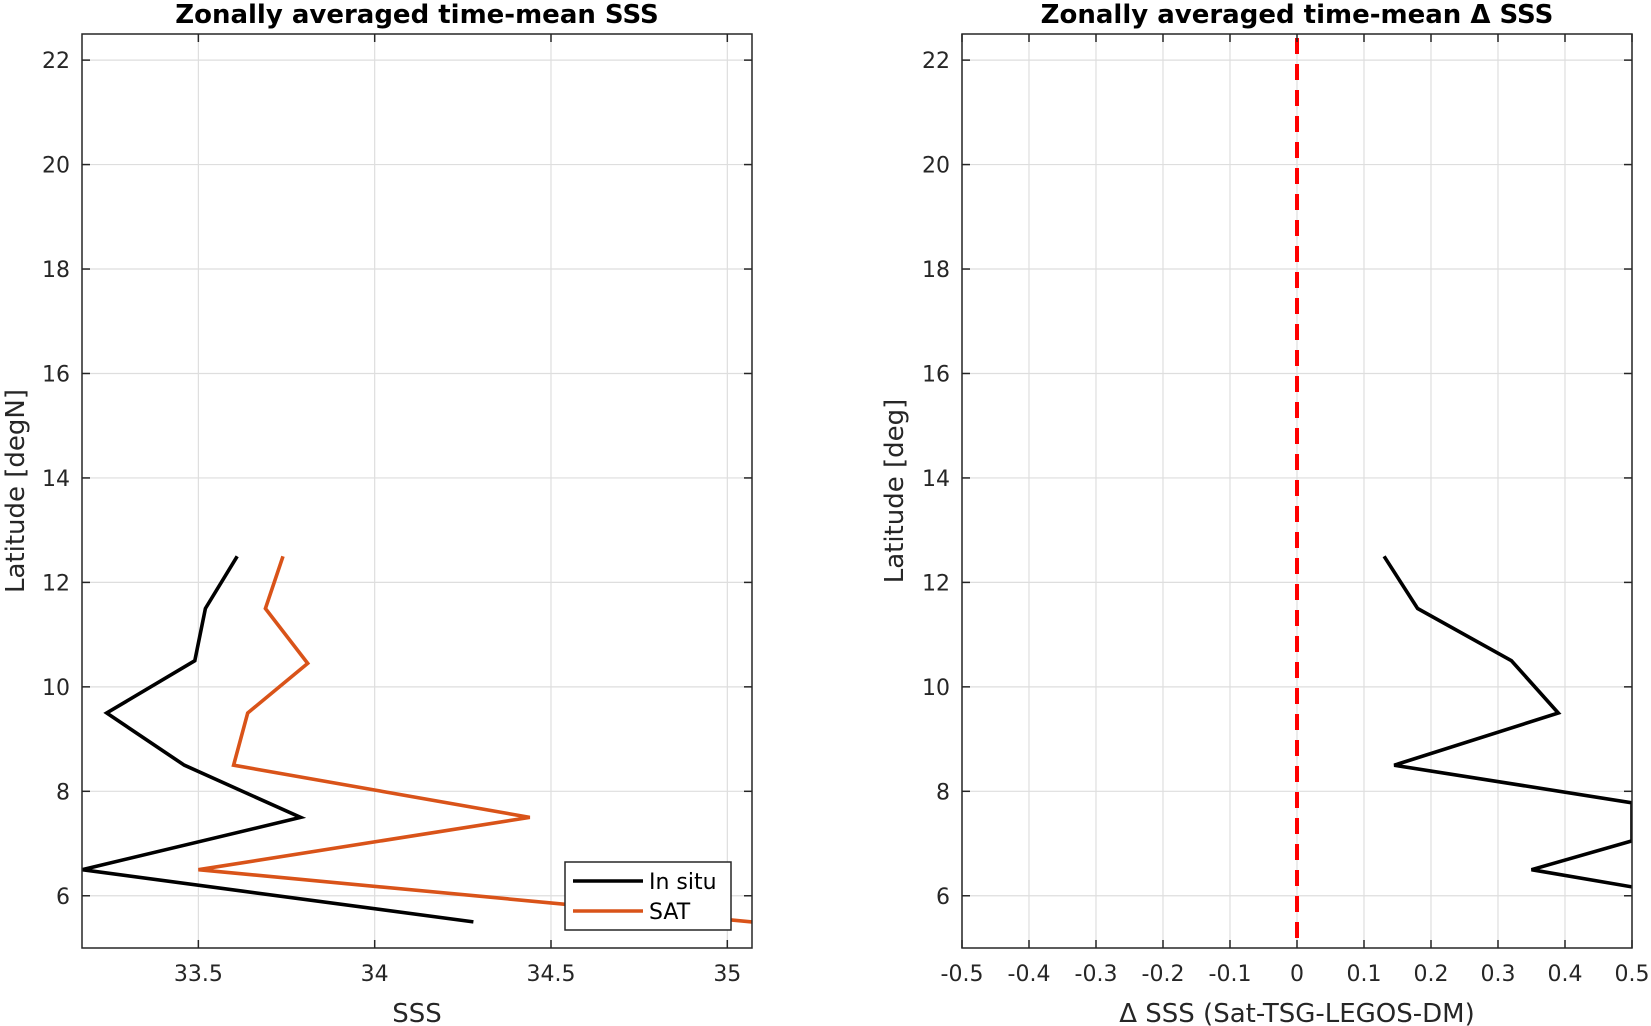 The height and width of the screenshot is (1026, 1651). What do you see at coordinates (670, 912) in the screenshot?
I see `legend-label: SAT` at bounding box center [670, 912].